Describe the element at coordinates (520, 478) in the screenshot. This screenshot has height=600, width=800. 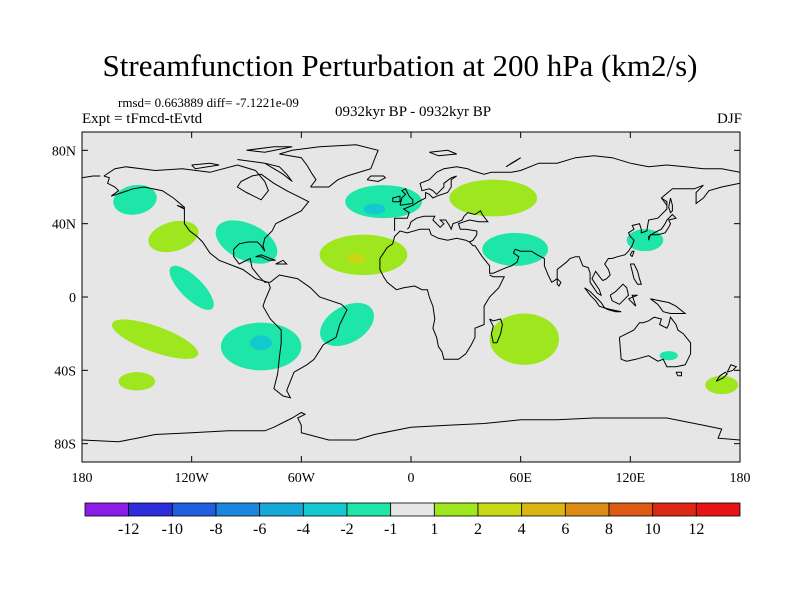
I see `x-tick-label: 60E` at that location.